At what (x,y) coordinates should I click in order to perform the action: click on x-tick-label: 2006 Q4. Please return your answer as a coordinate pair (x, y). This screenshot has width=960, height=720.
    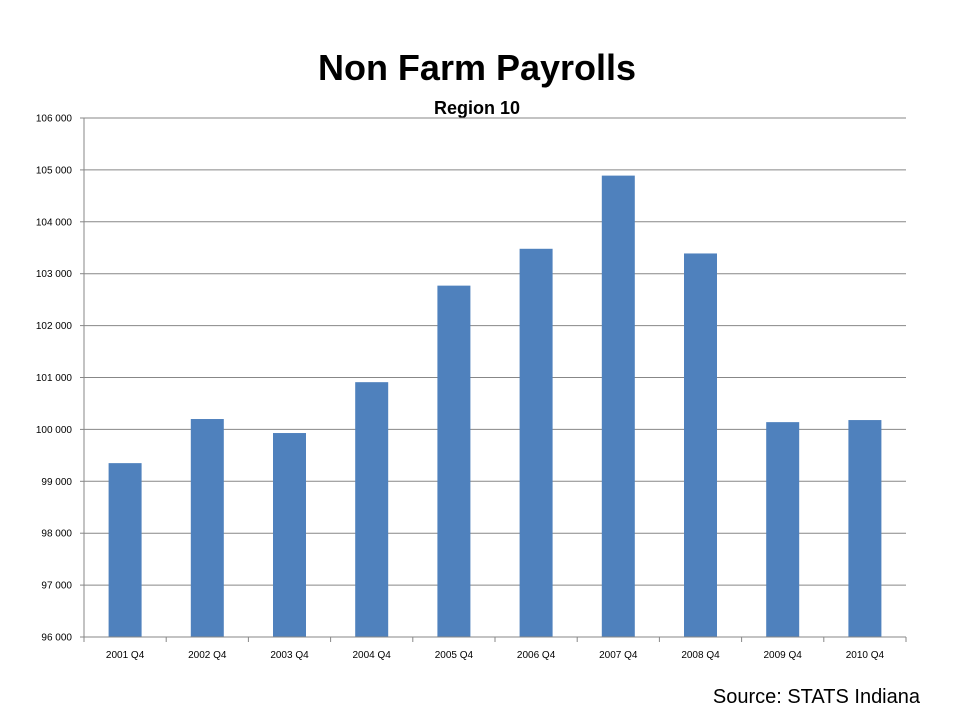
    Looking at the image, I should click on (536, 655).